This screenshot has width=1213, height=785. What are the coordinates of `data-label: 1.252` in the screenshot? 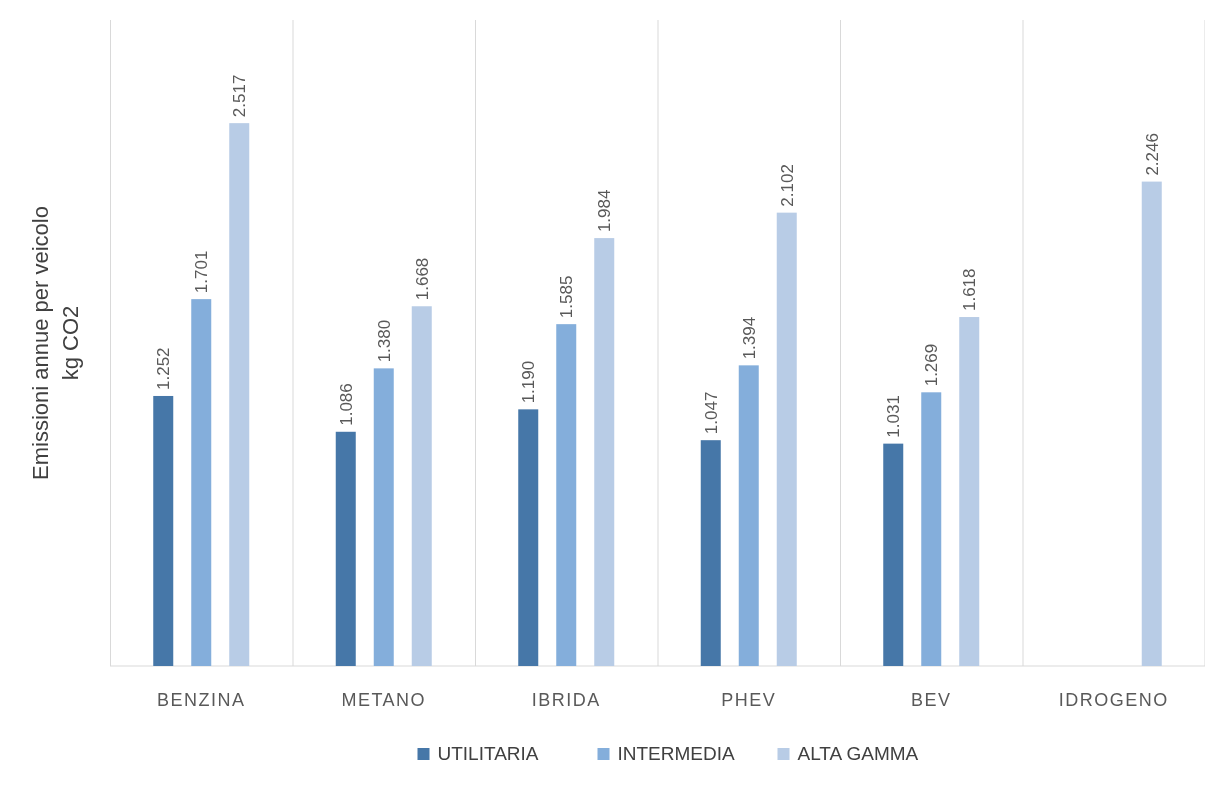 It's located at (164, 368).